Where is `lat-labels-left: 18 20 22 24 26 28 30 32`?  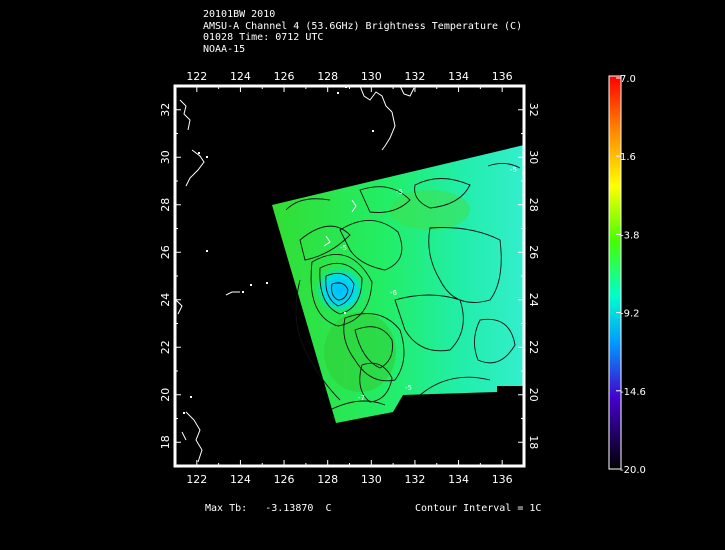 lat-labels-left: 18 20 22 24 26 28 30 32 is located at coordinates (165, 276).